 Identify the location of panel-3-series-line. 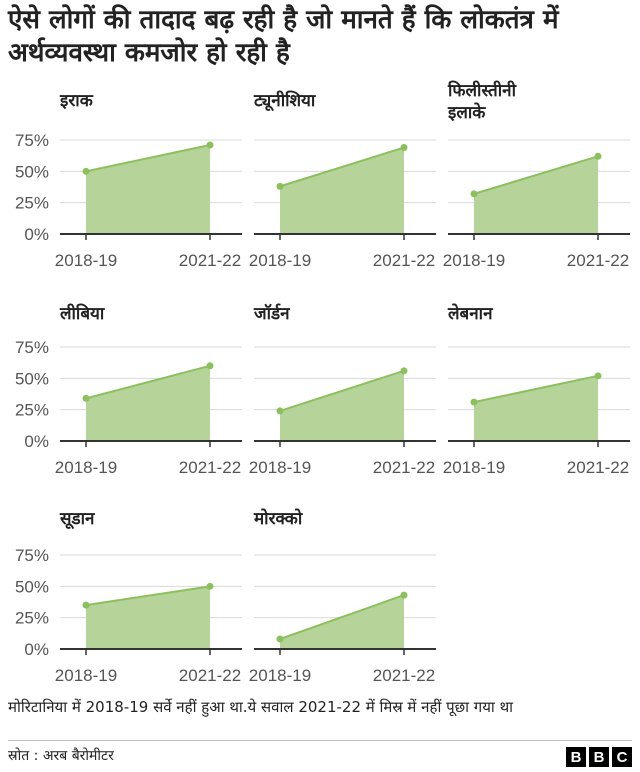
(148, 382).